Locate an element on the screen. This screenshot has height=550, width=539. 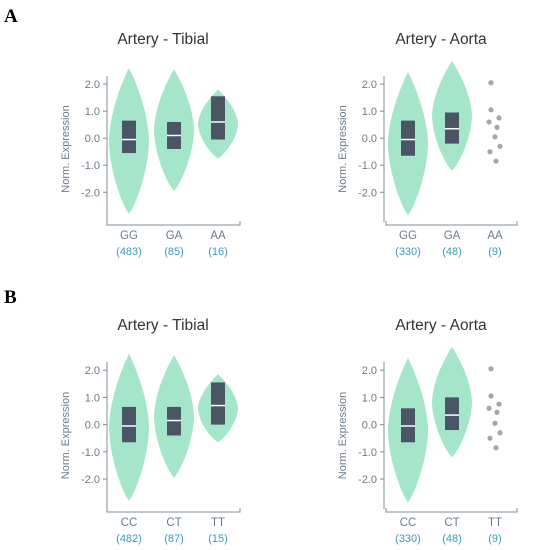
panel-label-a: A is located at coordinates (11, 16).